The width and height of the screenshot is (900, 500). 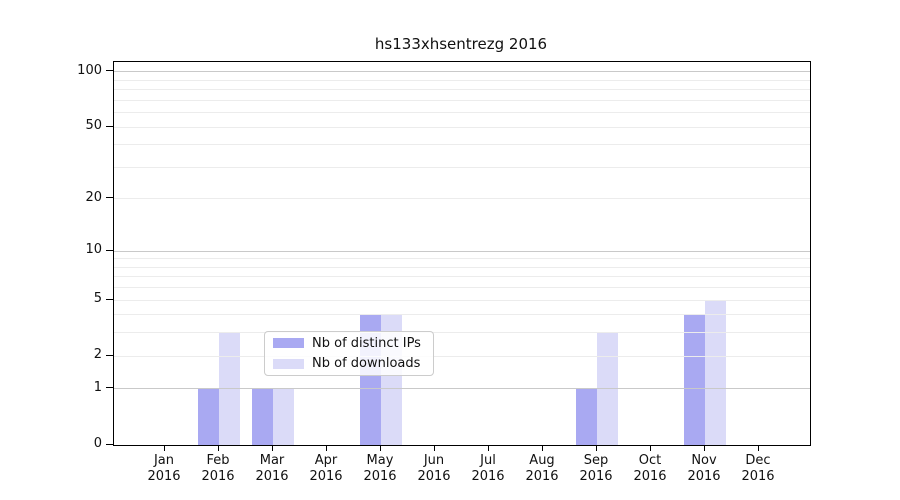 I want to click on x-tick-label-mar: Mar 2016, so click(x=272, y=468).